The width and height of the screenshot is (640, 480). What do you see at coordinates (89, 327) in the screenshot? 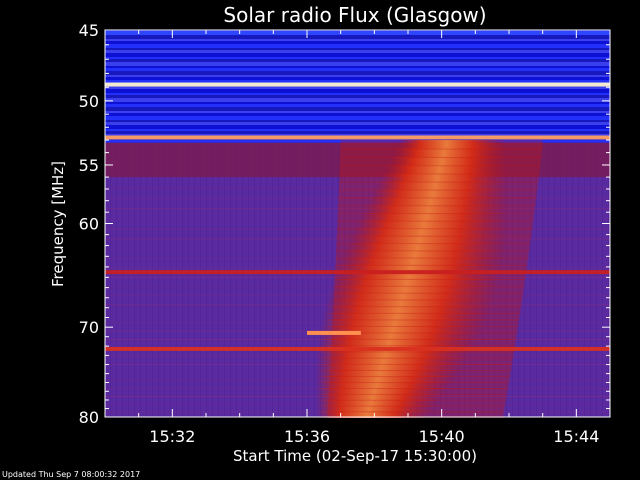
I see `y-tick-label: 70` at bounding box center [89, 327].